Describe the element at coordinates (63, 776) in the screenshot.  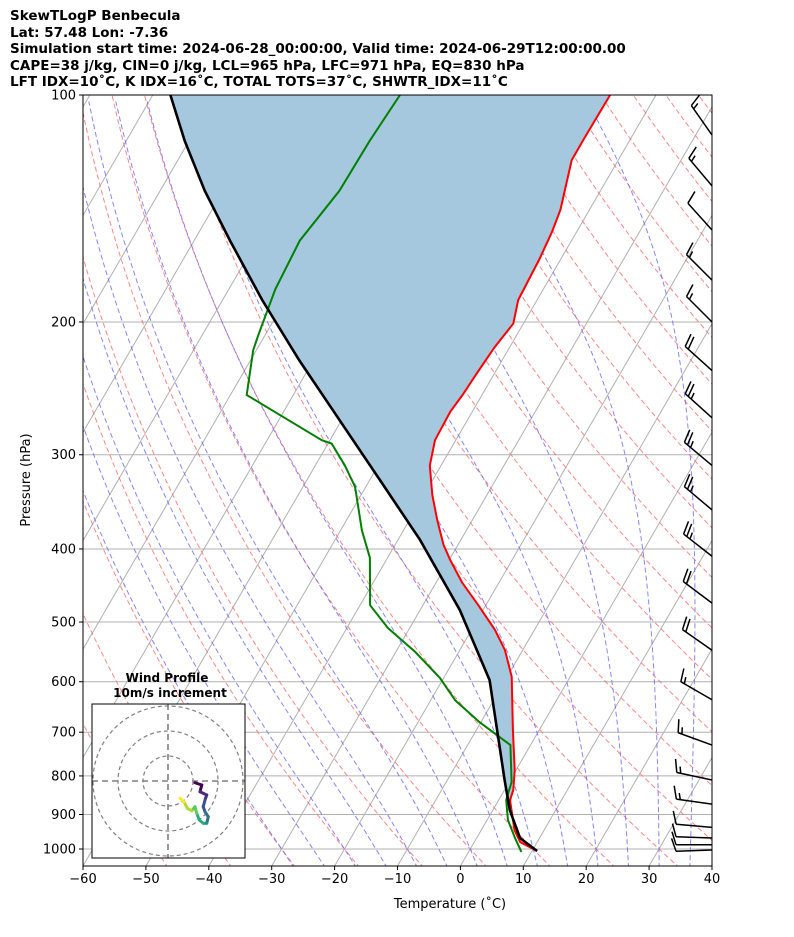
I see `y-tick-label: 800` at that location.